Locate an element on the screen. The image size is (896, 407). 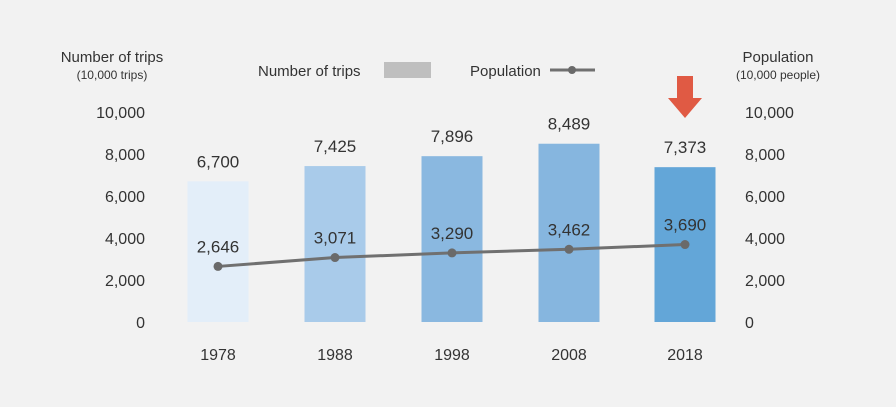
population-value-label: 3,690 is located at coordinates (685, 225).